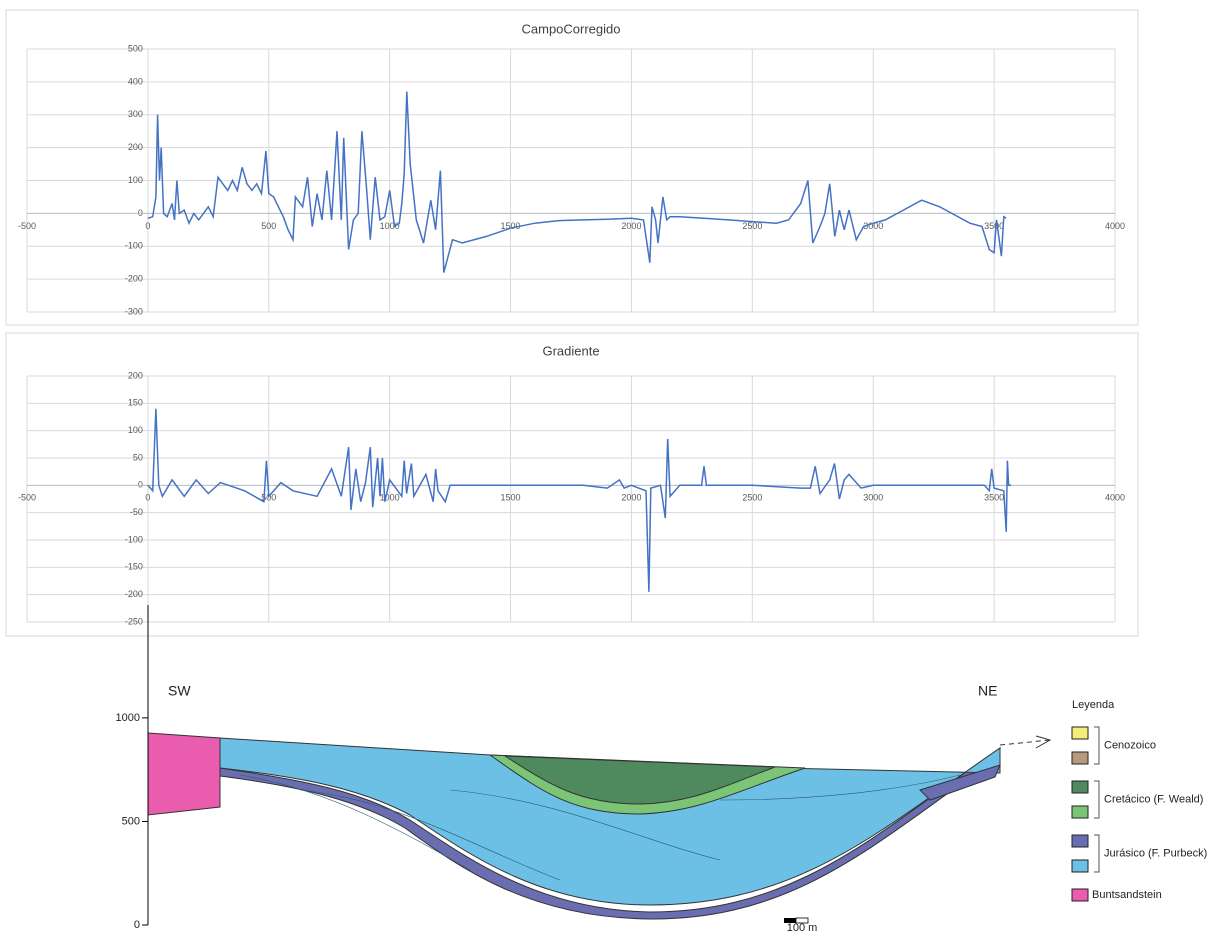 The width and height of the screenshot is (1224, 933). I want to click on chart-title: CampoCorregido, so click(571, 28).